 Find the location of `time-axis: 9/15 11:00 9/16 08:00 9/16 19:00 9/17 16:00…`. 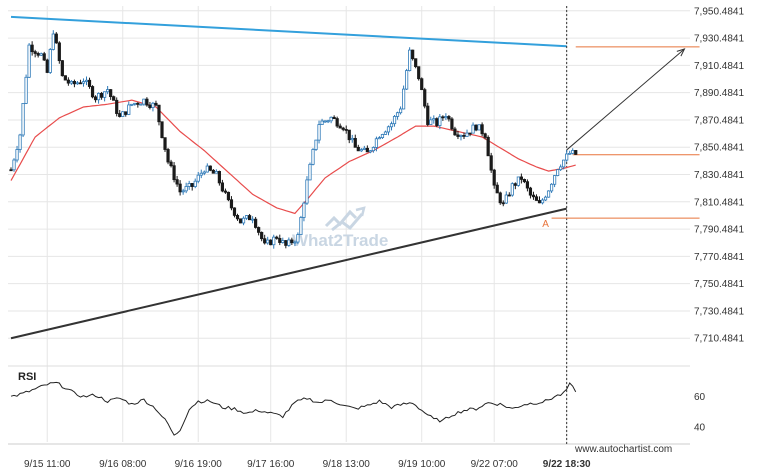

time-axis: 9/15 11:00 9/16 08:00 9/16 19:00 9/17 16:00… is located at coordinates (307, 464).